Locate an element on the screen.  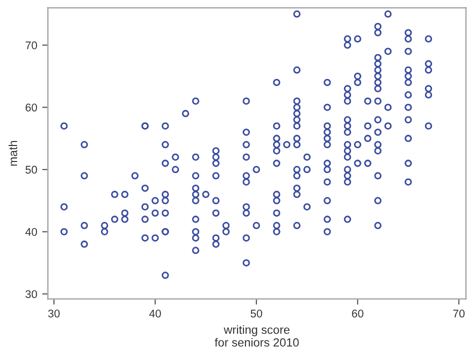
x-tick-label: 50 is located at coordinates (256, 314).